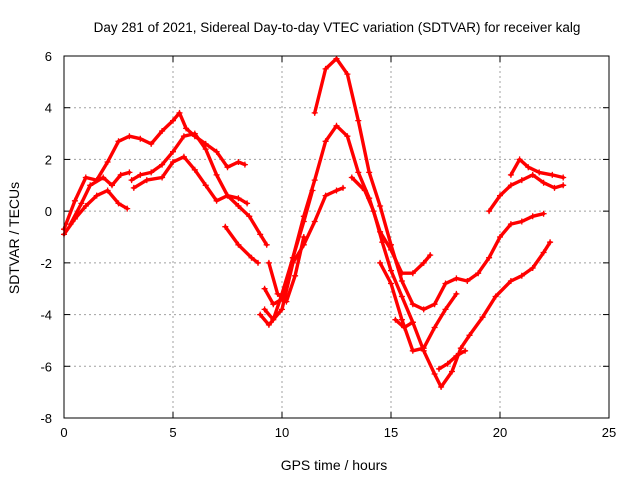 The width and height of the screenshot is (640, 480). What do you see at coordinates (338, 432) in the screenshot?
I see `x-tick-labels: 0 5 10 15 20 25` at bounding box center [338, 432].